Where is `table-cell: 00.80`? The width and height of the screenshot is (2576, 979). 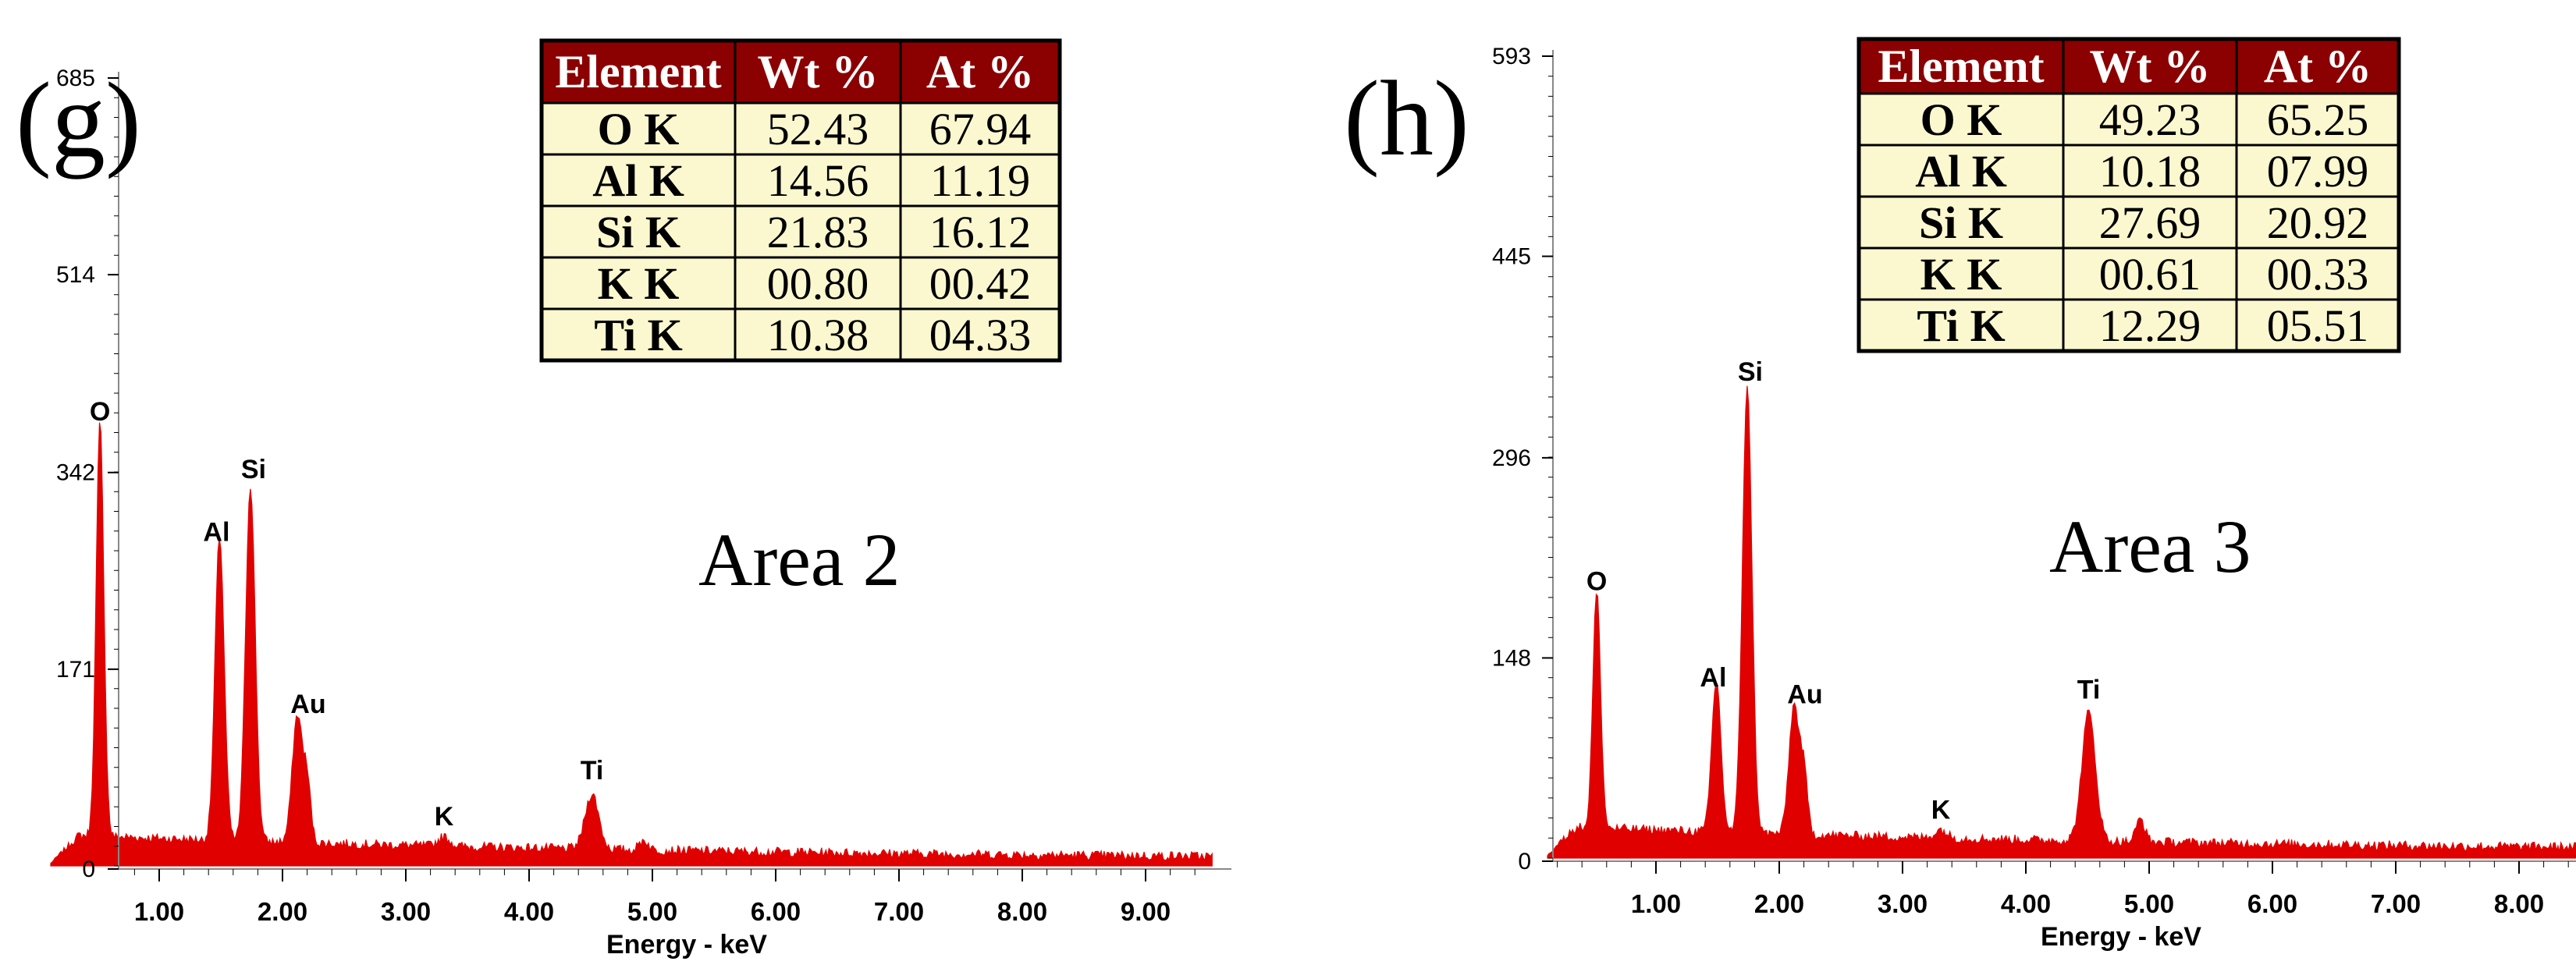 table-cell: 00.80 is located at coordinates (818, 283).